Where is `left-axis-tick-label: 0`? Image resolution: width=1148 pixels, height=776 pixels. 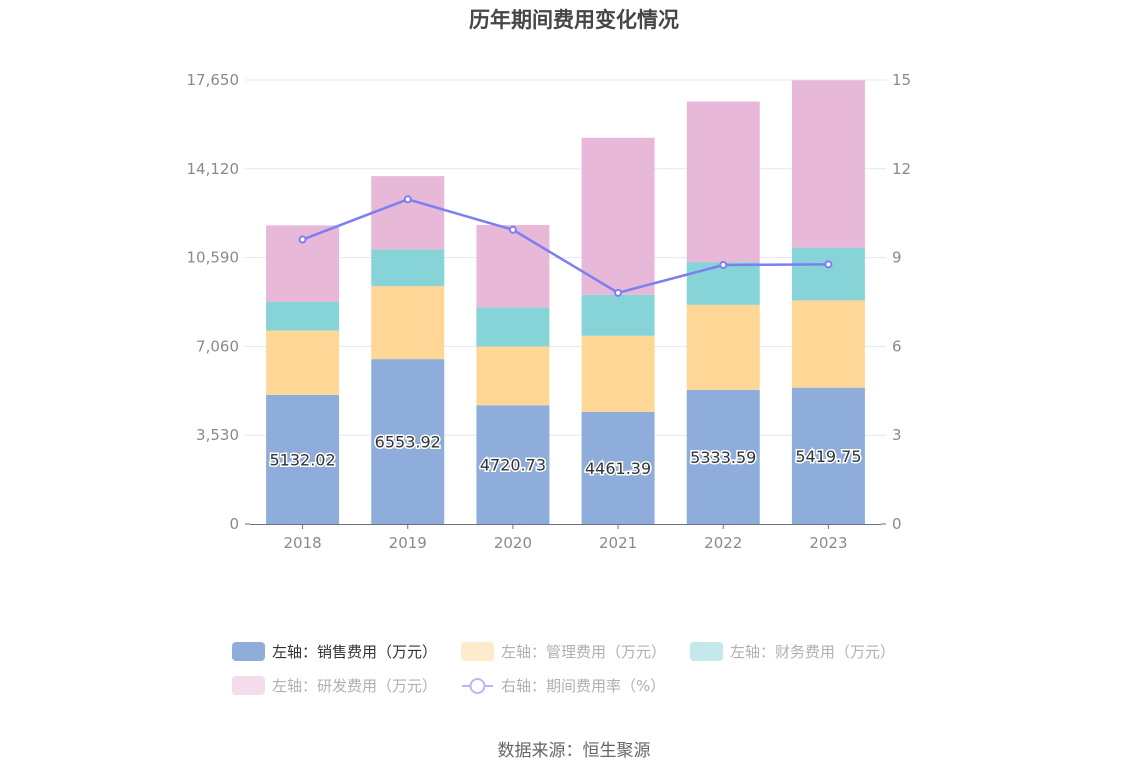 left-axis-tick-label: 0 is located at coordinates (234, 524).